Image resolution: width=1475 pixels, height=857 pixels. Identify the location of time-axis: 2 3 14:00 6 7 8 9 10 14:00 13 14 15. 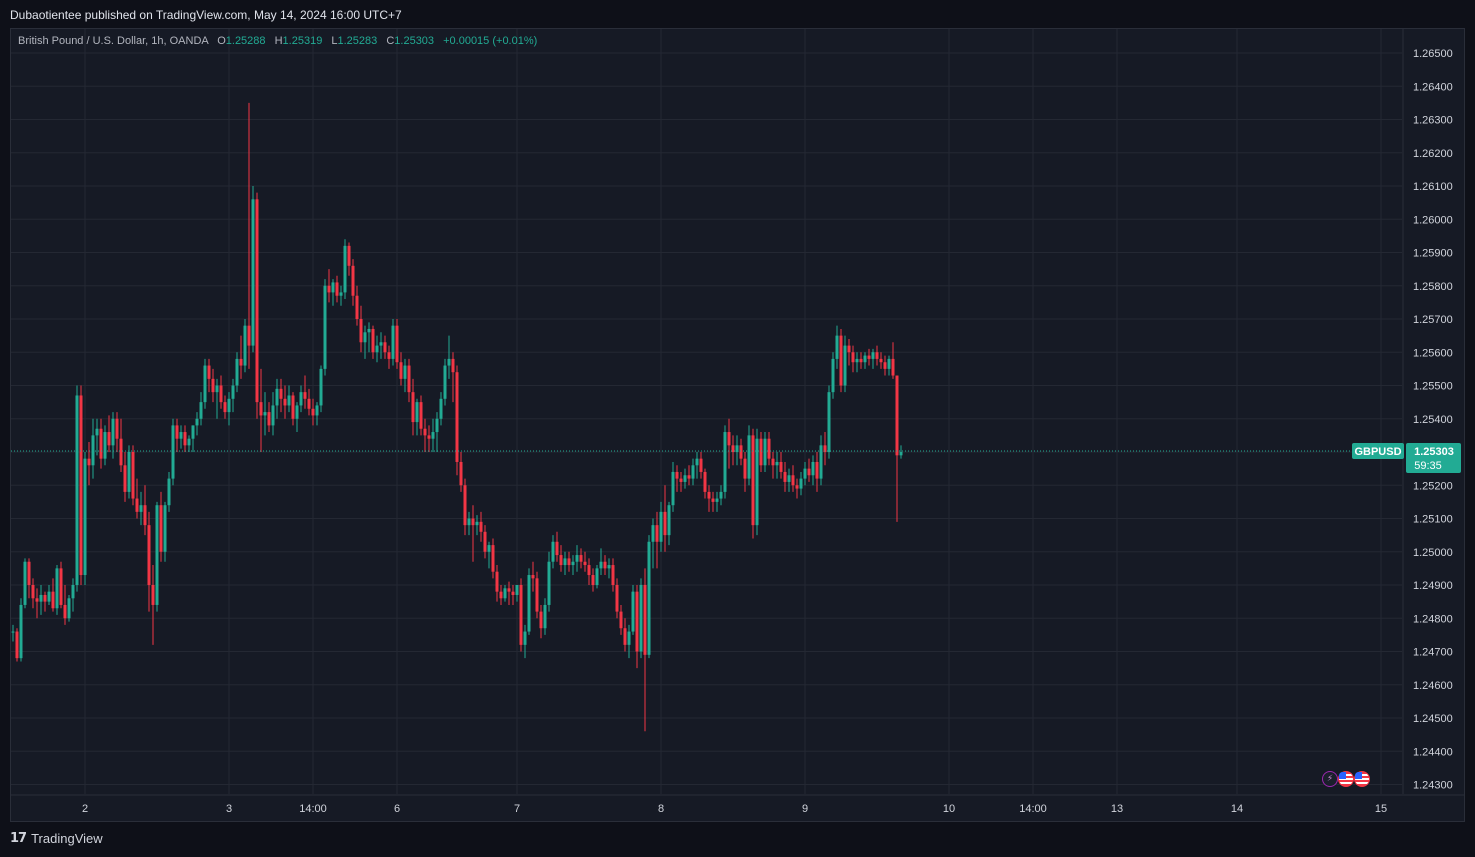
(737, 804).